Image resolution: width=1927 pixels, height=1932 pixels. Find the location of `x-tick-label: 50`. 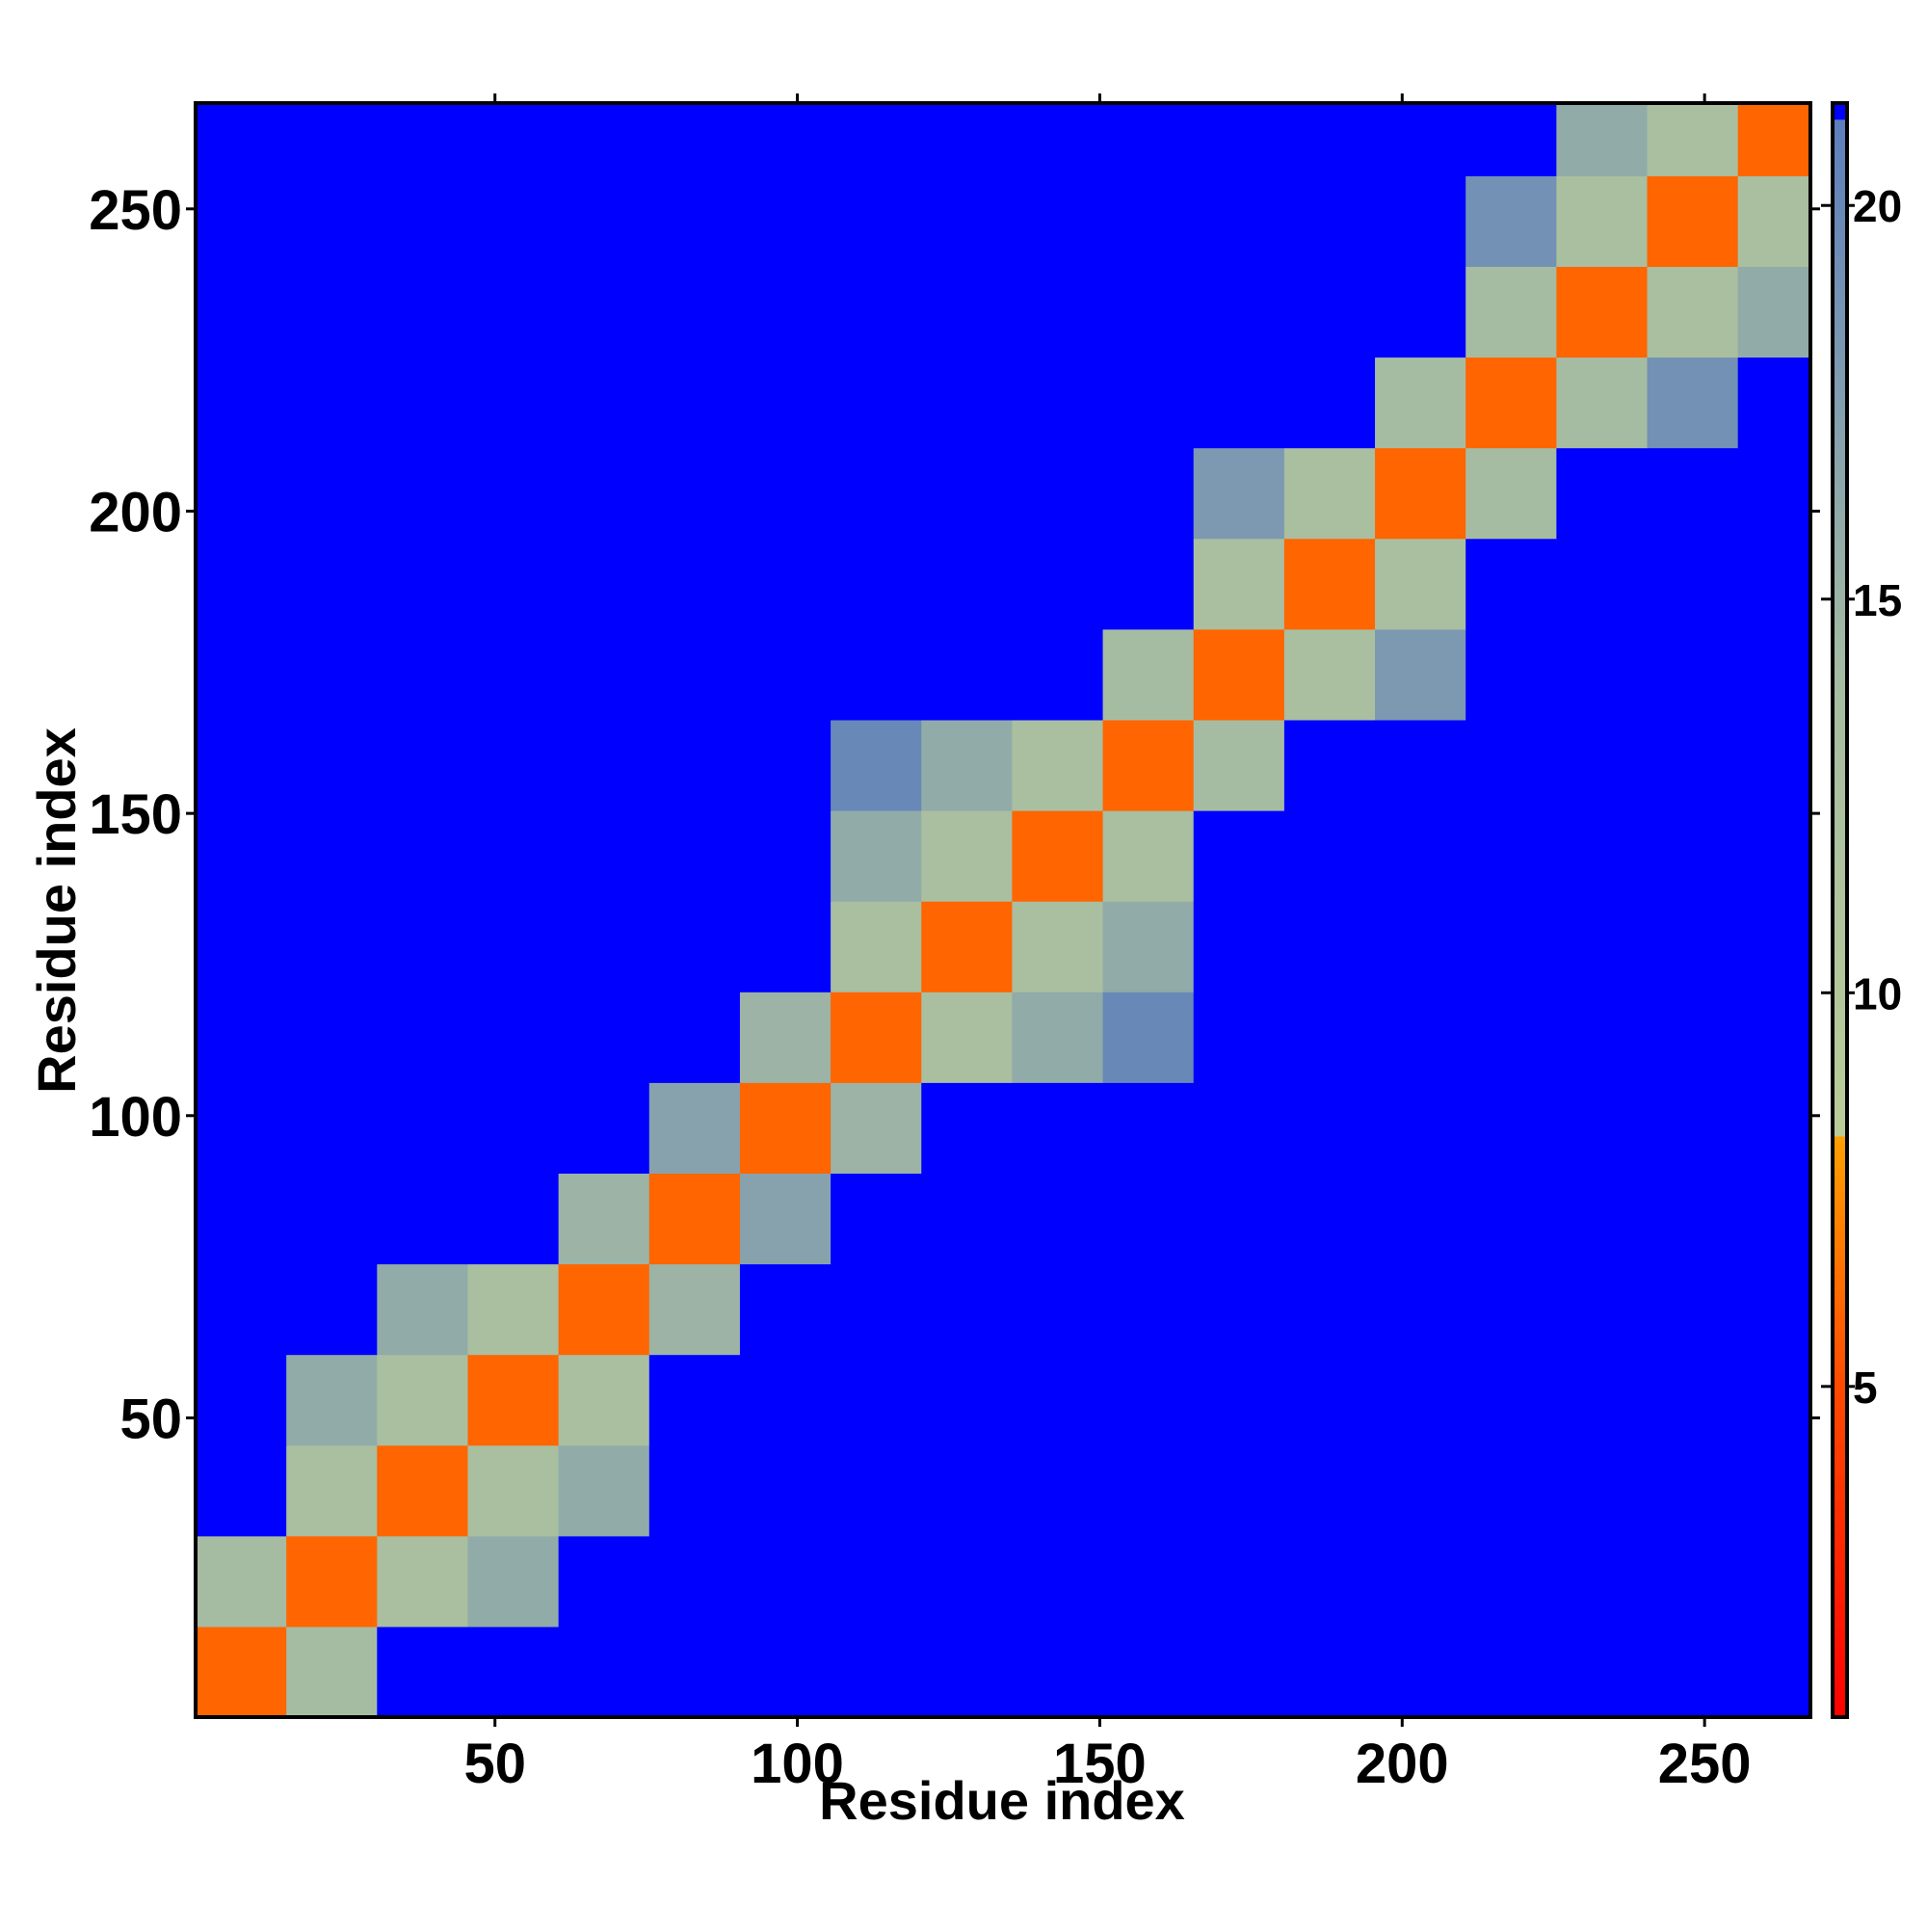

x-tick-label: 50 is located at coordinates (495, 1764).